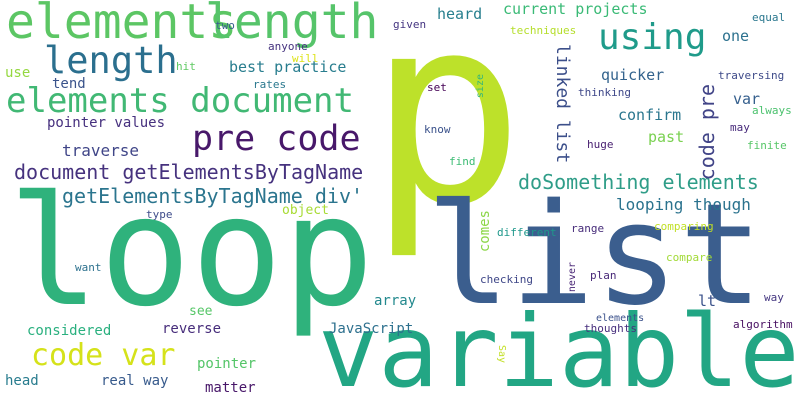 The image size is (800, 400). I want to click on word-equal: equal, so click(769, 17).